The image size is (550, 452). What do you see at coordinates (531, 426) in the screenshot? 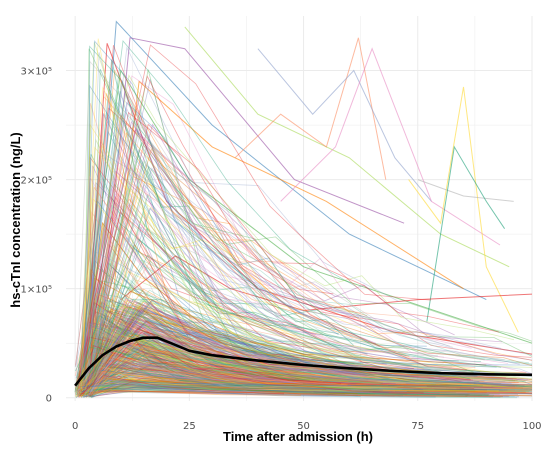
I see `x-tick-label: 100` at bounding box center [531, 426].